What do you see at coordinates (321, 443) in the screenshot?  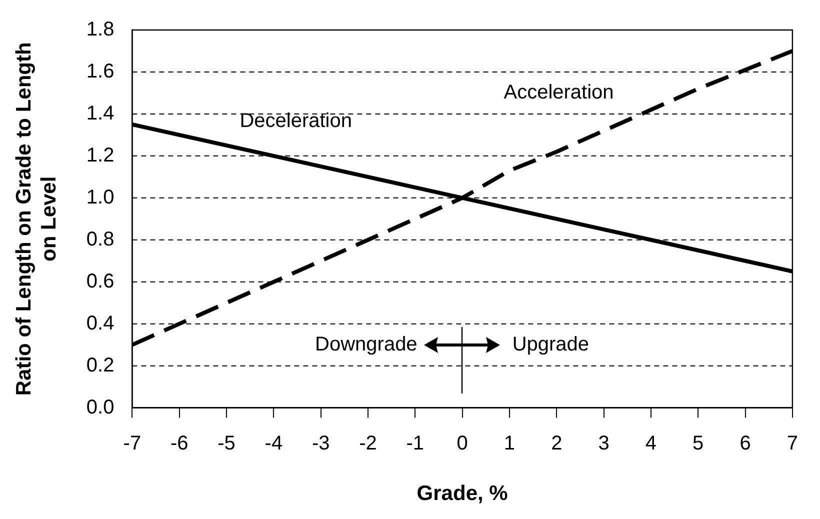 I see `x-tick-label: -3` at bounding box center [321, 443].